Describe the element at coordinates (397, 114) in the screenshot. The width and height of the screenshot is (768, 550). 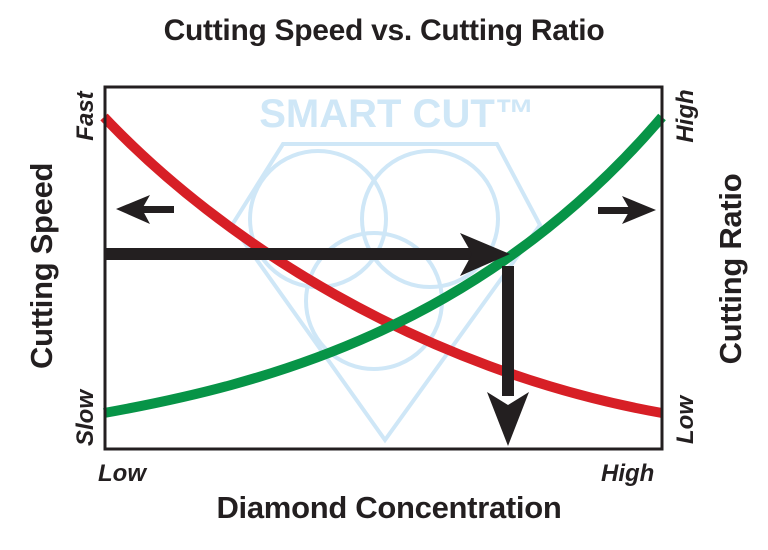
I see `watermark-text: SMART CUT™` at that location.